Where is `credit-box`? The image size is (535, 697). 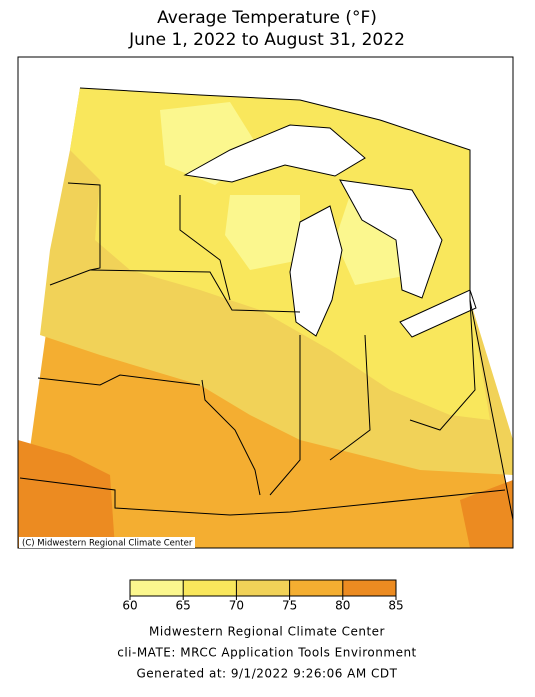 credit-box is located at coordinates (107, 542).